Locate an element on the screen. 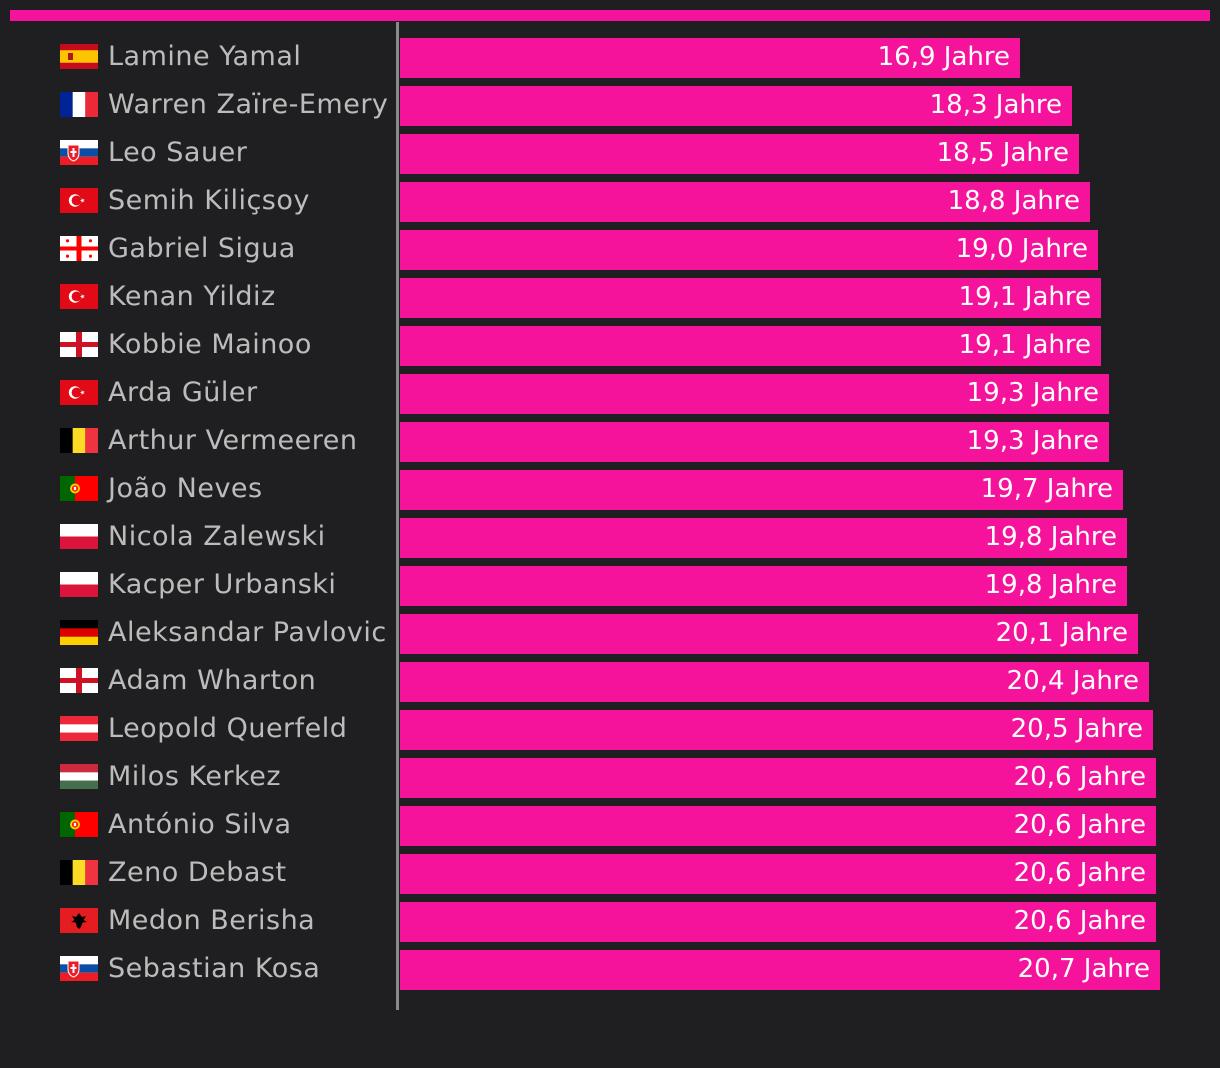  bar-row: Lamine Yamal 16,9 Jahre is located at coordinates (610, 62).